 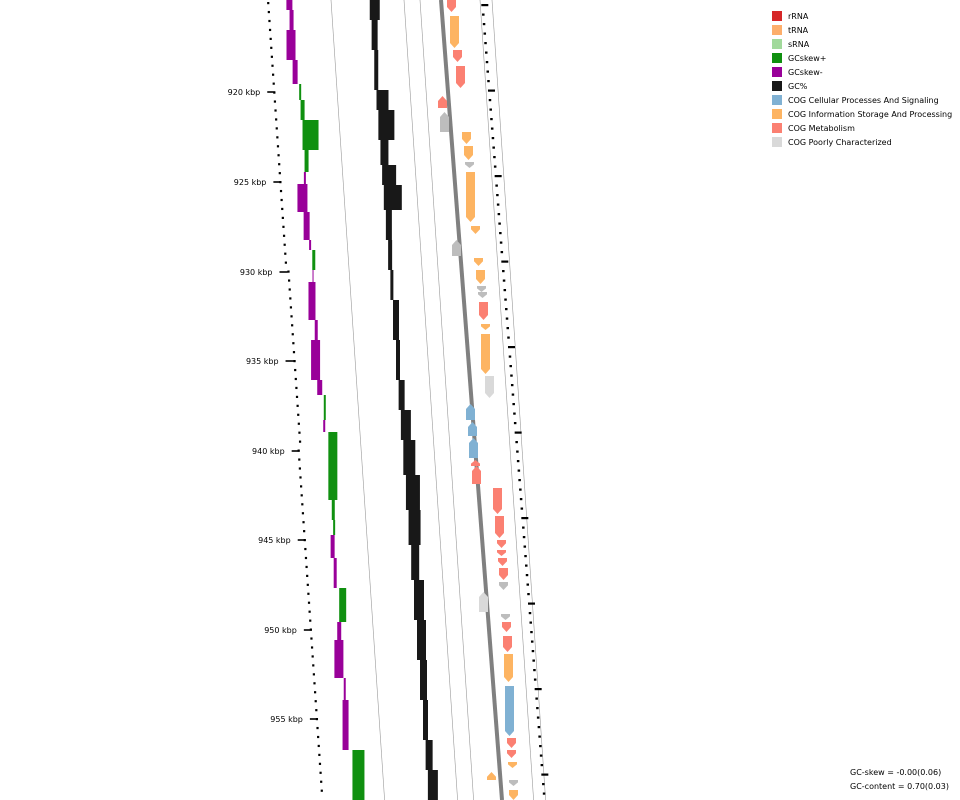 I want to click on legend-item-cog-information: COG Information Storage And Processing, so click(x=864, y=114).